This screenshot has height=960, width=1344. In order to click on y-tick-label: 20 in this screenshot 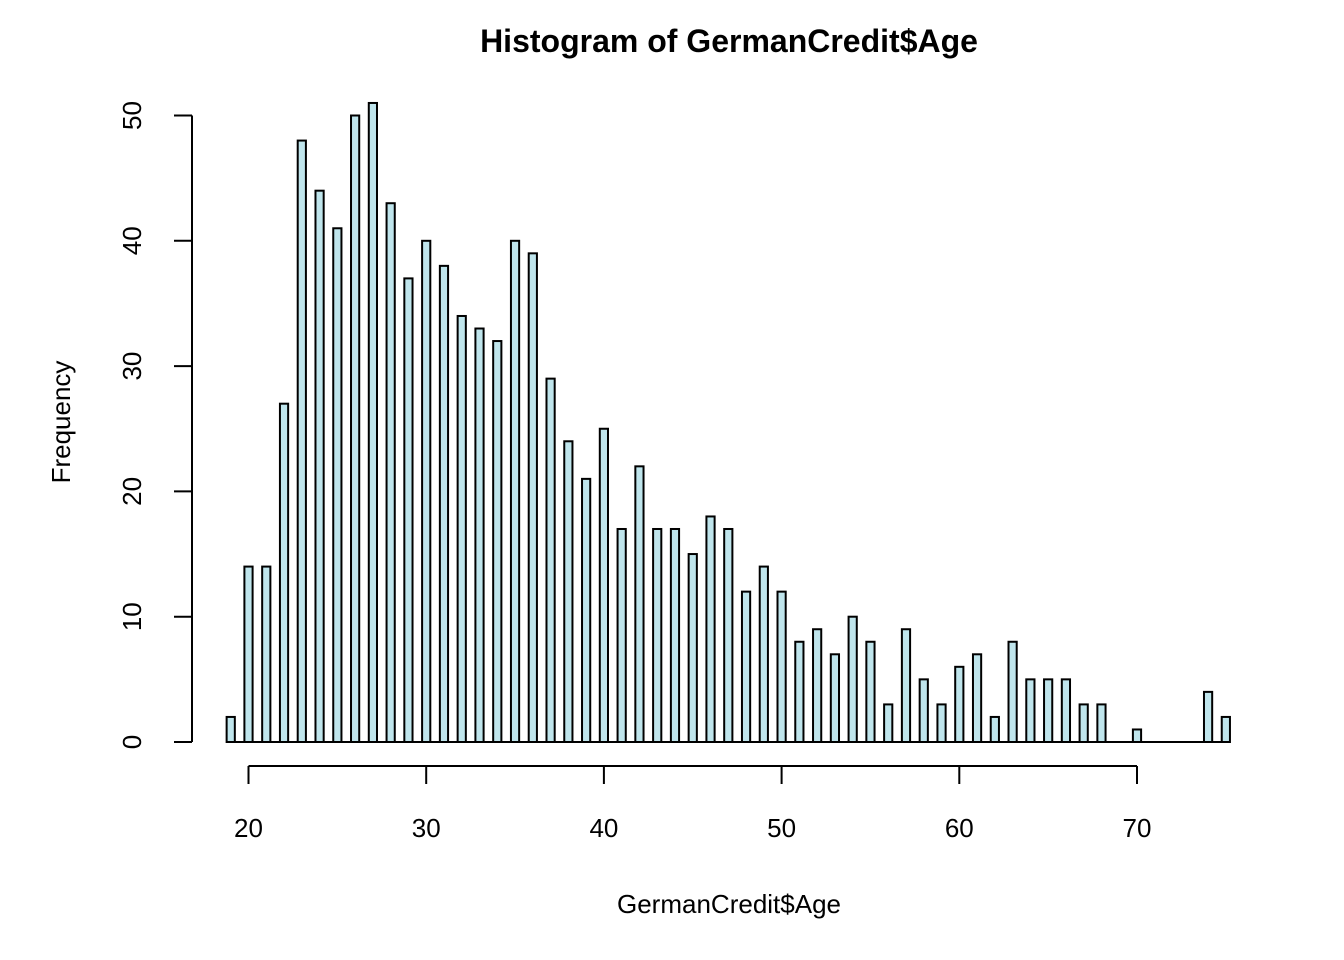, I will do `click(132, 491)`.